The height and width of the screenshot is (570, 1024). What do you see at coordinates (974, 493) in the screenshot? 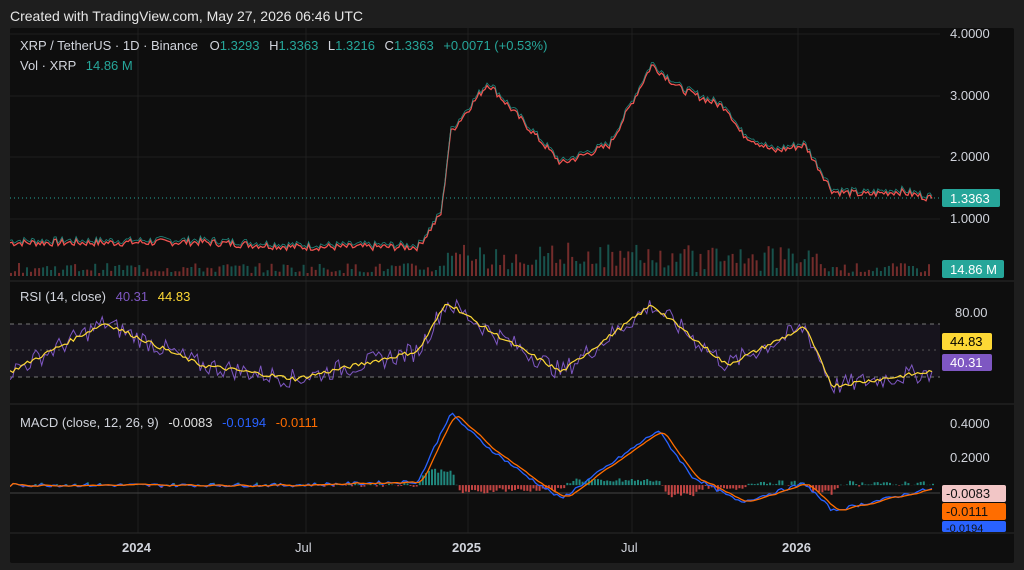
I see `macd-hist-badge` at bounding box center [974, 493].